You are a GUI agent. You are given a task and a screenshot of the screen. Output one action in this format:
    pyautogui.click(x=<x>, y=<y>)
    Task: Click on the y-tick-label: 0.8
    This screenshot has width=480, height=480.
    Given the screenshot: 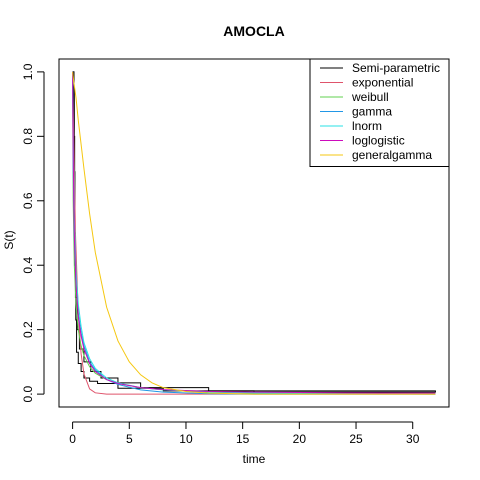 What is the action you would take?
    pyautogui.click(x=28, y=136)
    